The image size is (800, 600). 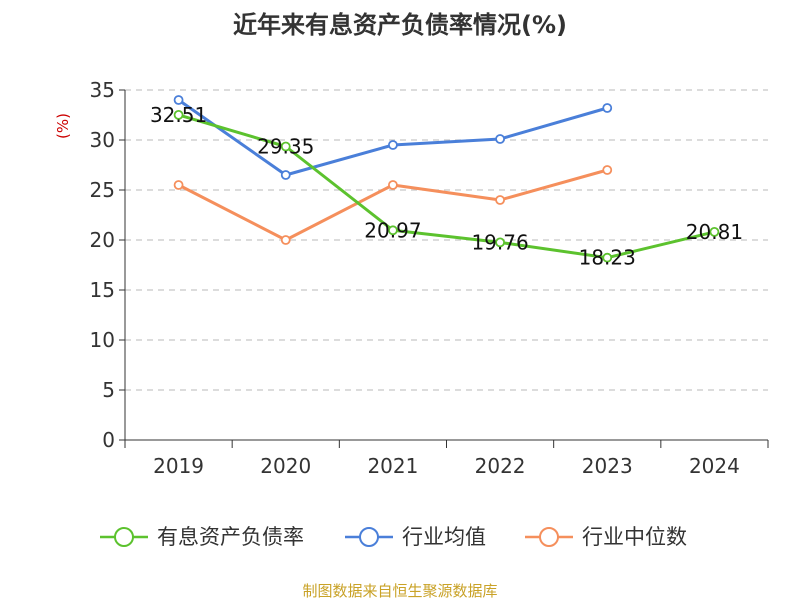 What do you see at coordinates (102, 90) in the screenshot?
I see `y-tick-label: 35` at bounding box center [102, 90].